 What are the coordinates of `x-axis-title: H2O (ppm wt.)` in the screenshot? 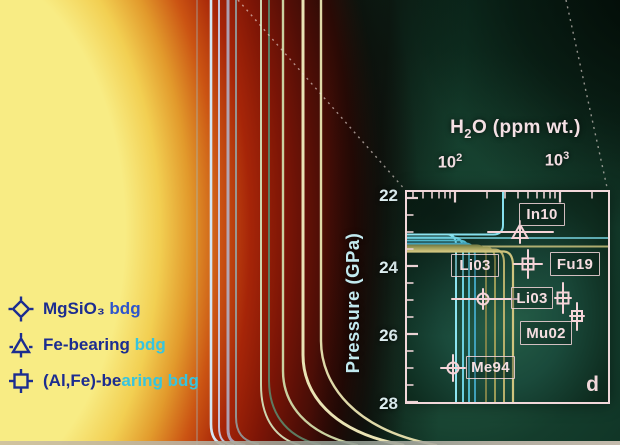 It's located at (515, 129).